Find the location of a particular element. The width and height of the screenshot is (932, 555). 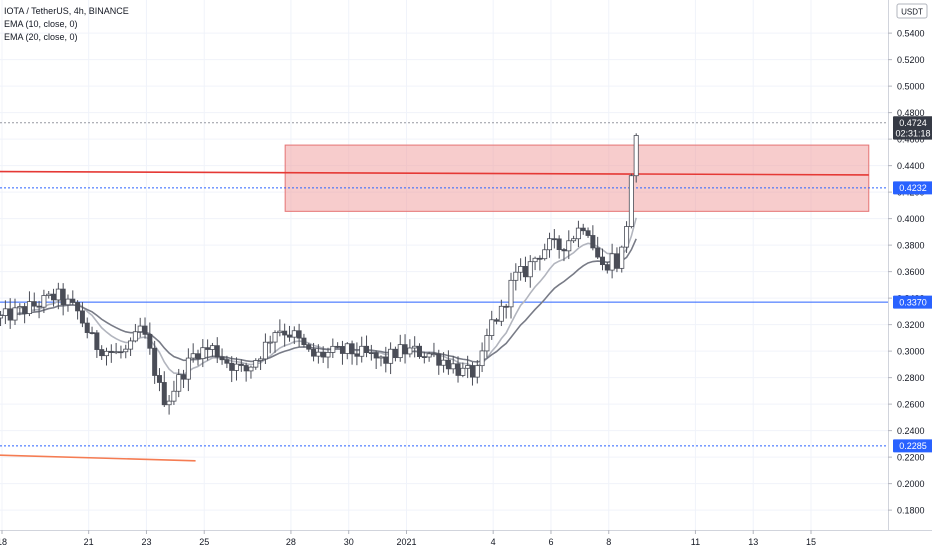

y-tick-label: 0.3200 is located at coordinates (911, 325).